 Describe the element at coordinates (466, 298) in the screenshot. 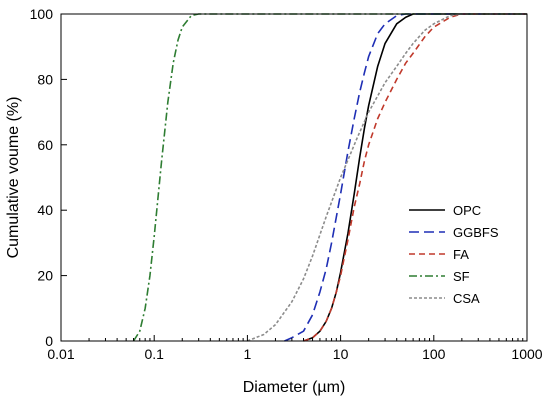

I see `legend-label-csa: CSA` at that location.